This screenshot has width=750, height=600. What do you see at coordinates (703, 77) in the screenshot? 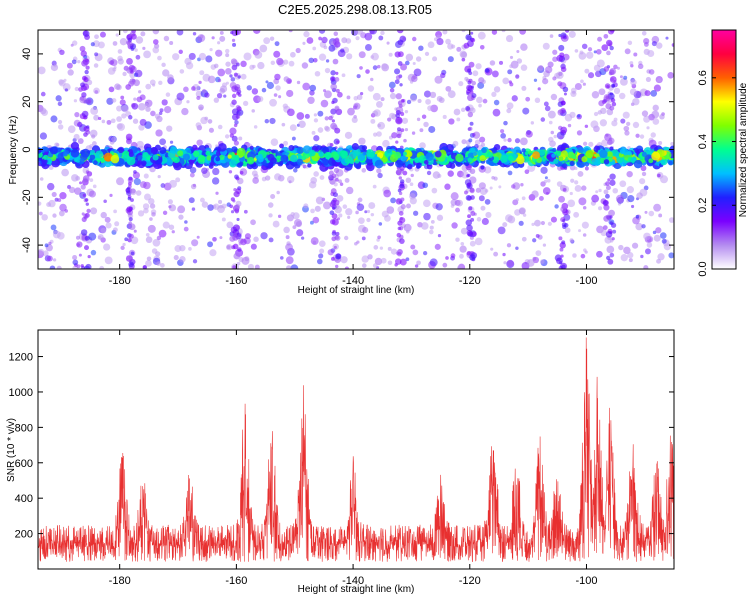
I see `colorbar-tick-label: 0.6` at bounding box center [703, 77].